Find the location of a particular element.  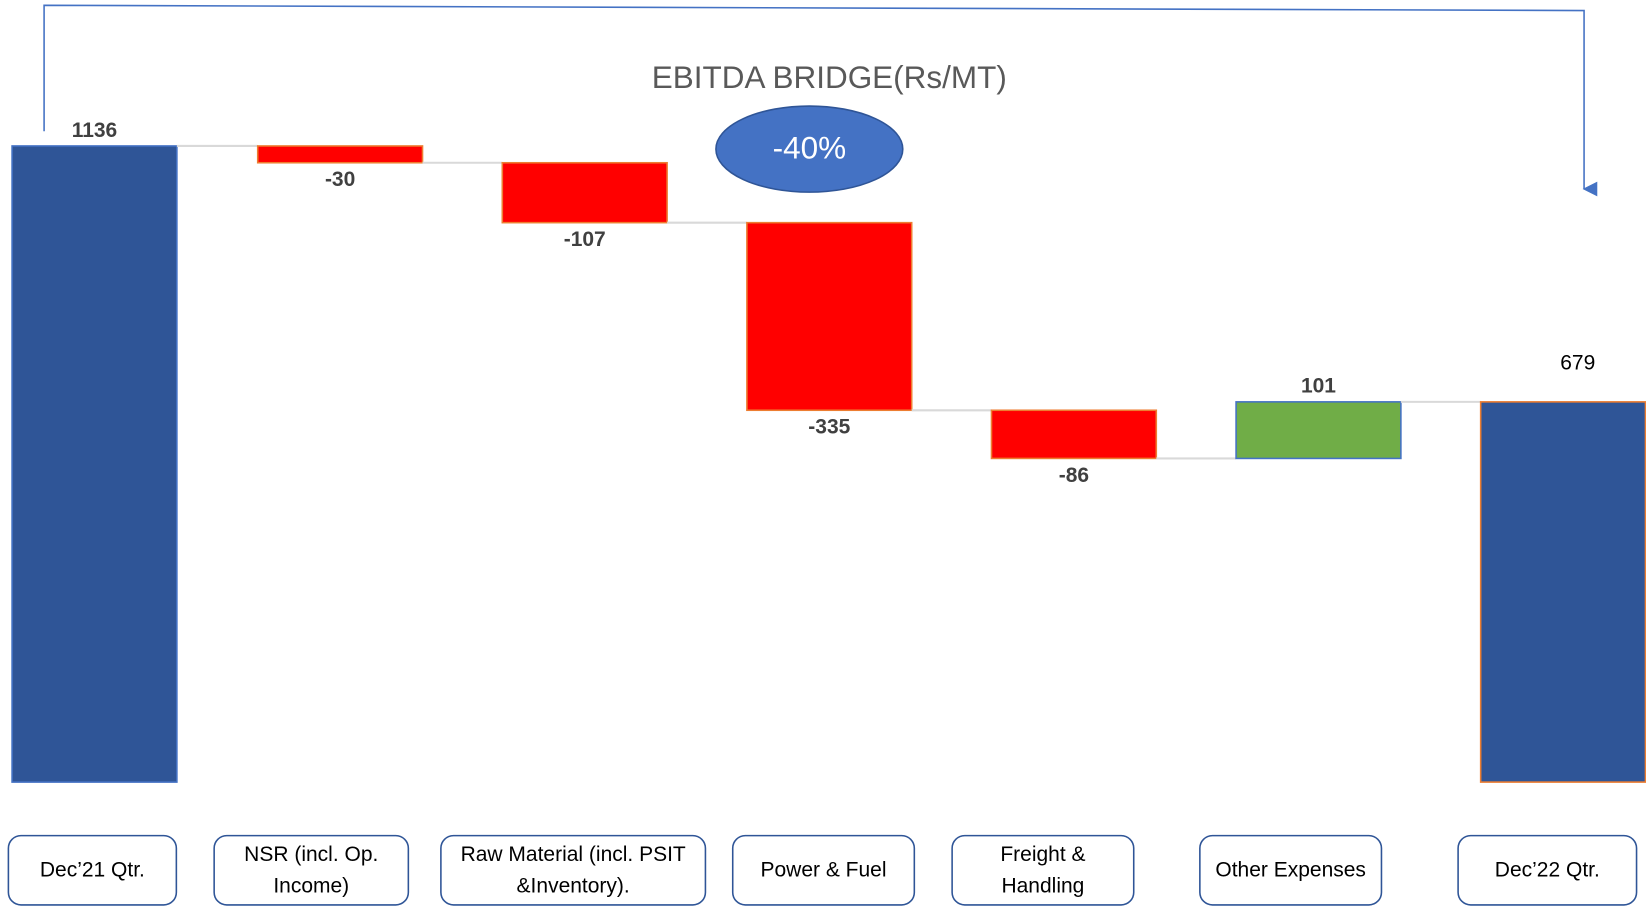

category-holder: NSR (incl. Op. Income) is located at coordinates (311, 870).